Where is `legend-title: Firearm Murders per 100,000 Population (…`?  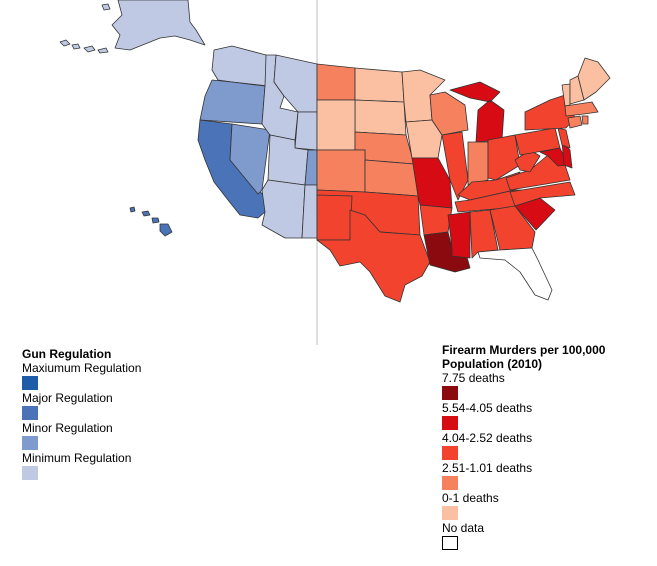 legend-title: Firearm Murders per 100,000 Population (… is located at coordinates (524, 357).